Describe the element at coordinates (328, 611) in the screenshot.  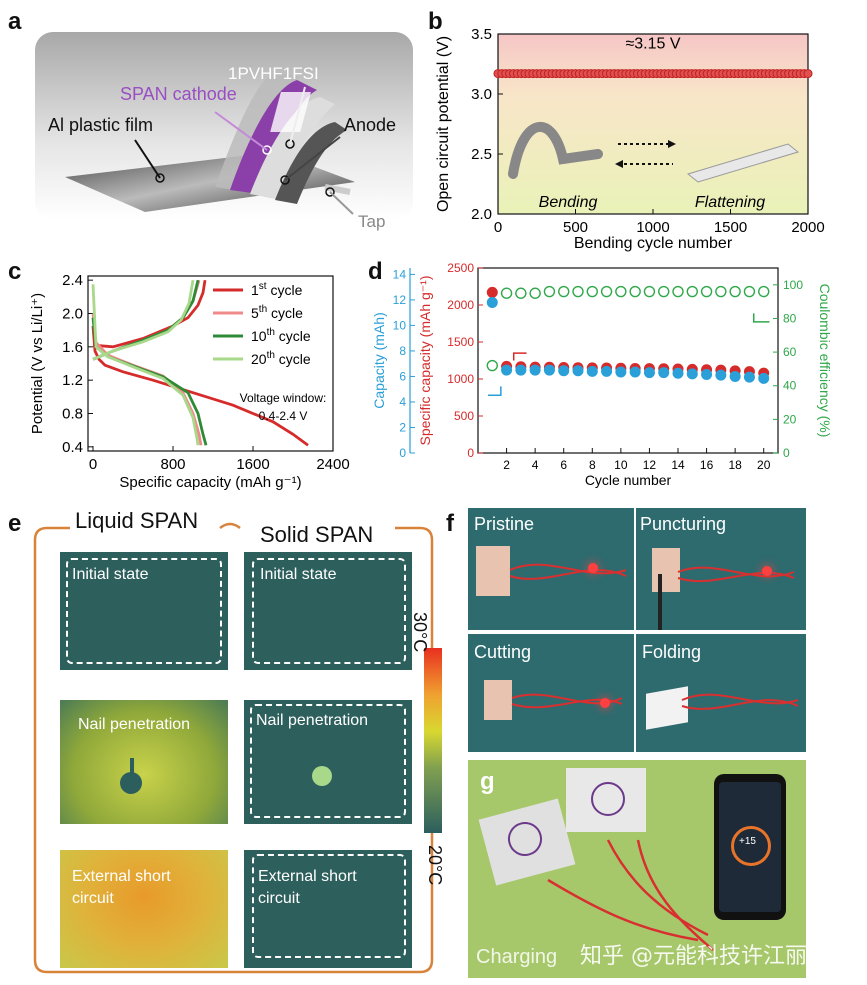
I see `thermal-solid-initial: Initial state` at that location.